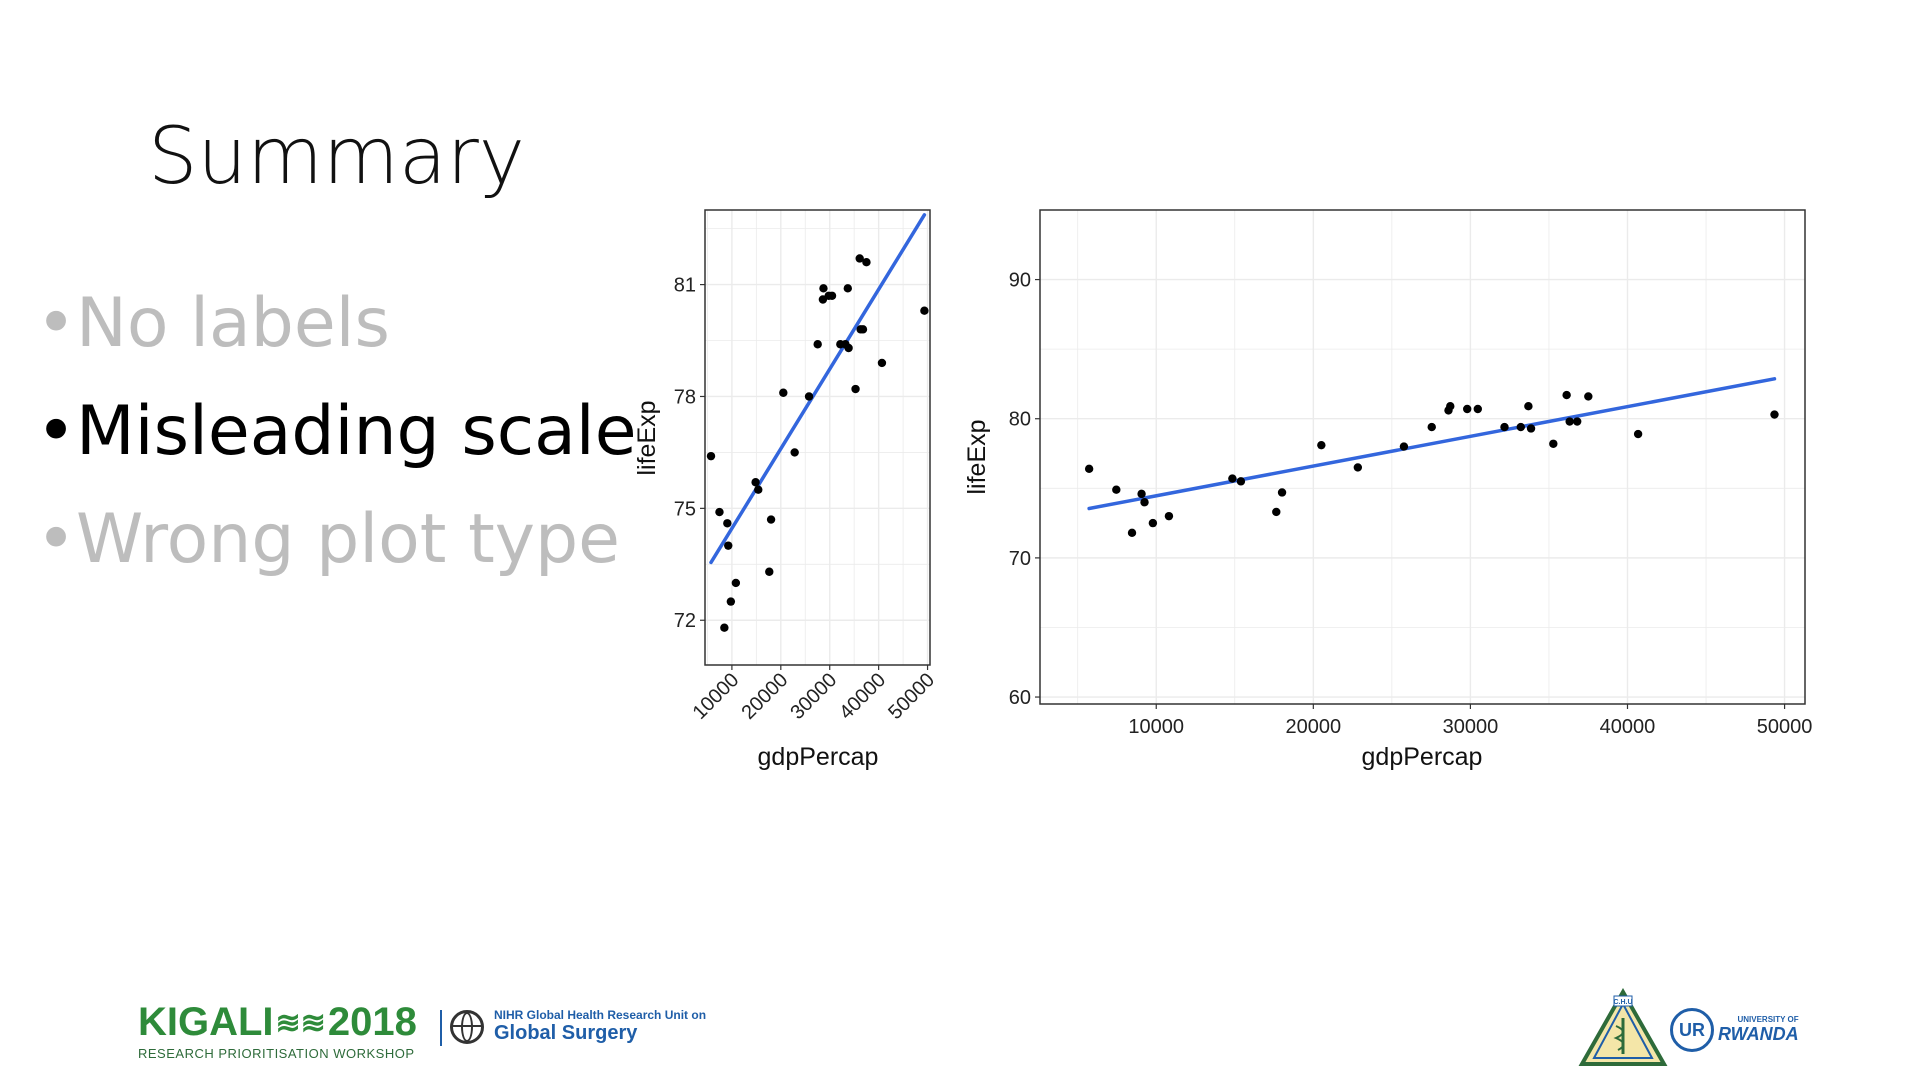 The height and width of the screenshot is (1080, 1920). Describe the element at coordinates (1758, 1034) in the screenshot. I see `ur-big-text: RWANDA` at that location.